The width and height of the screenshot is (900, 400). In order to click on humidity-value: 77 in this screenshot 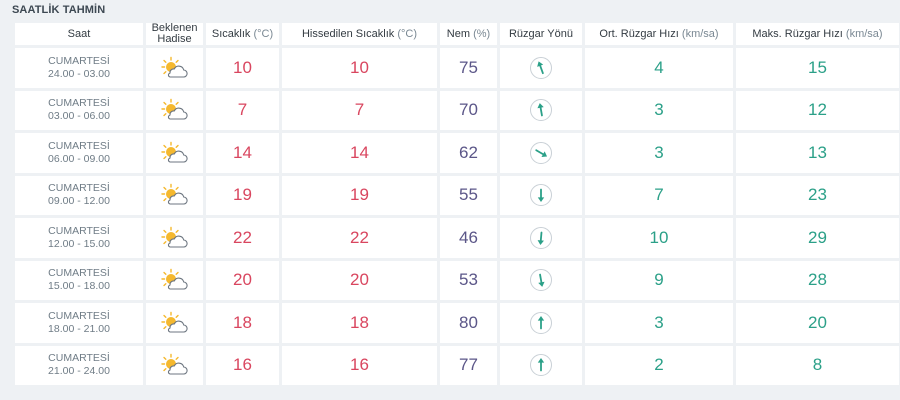, I will do `click(468, 365)`.